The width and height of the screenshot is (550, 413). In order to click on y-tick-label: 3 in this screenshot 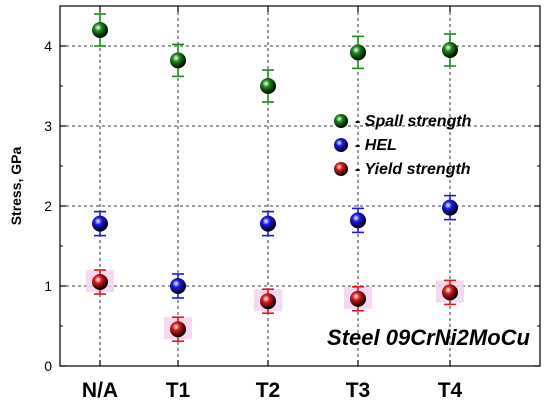, I will do `click(48, 126)`.